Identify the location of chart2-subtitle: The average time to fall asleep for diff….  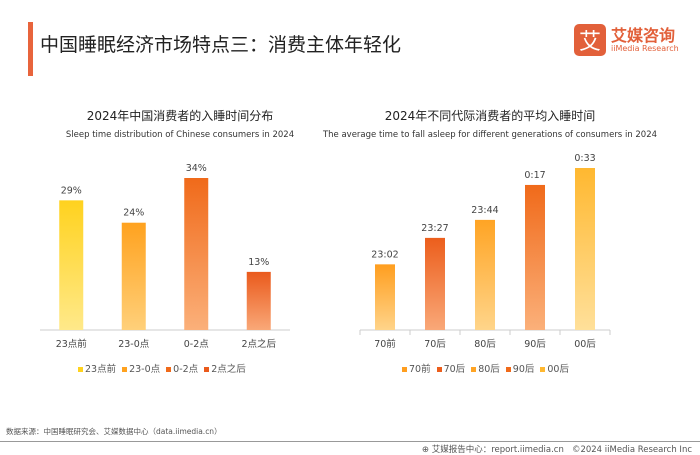
(490, 135).